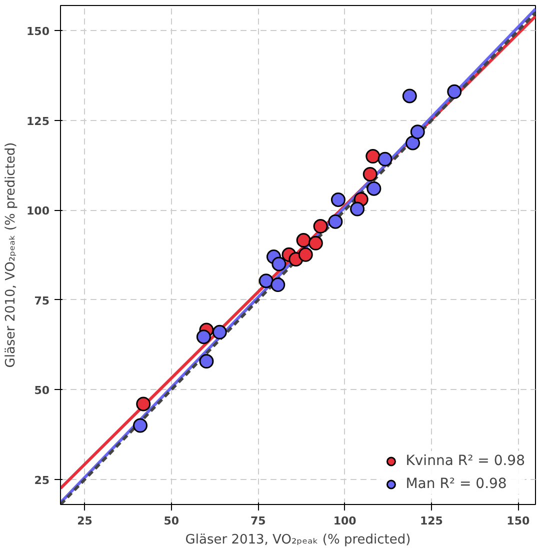  What do you see at coordinates (518, 521) in the screenshot?
I see `x-tick-label: 150` at bounding box center [518, 521].